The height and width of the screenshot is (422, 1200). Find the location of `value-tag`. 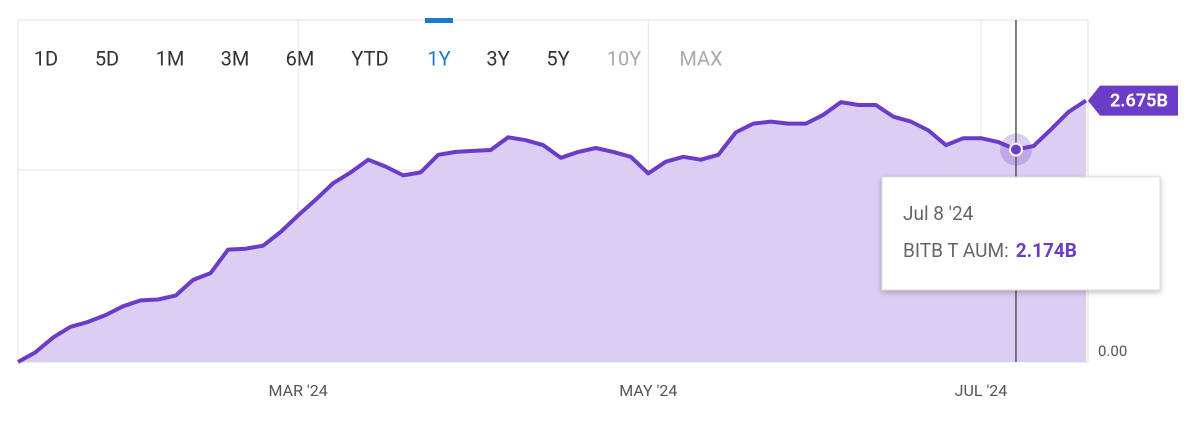

value-tag is located at coordinates (1133, 100).